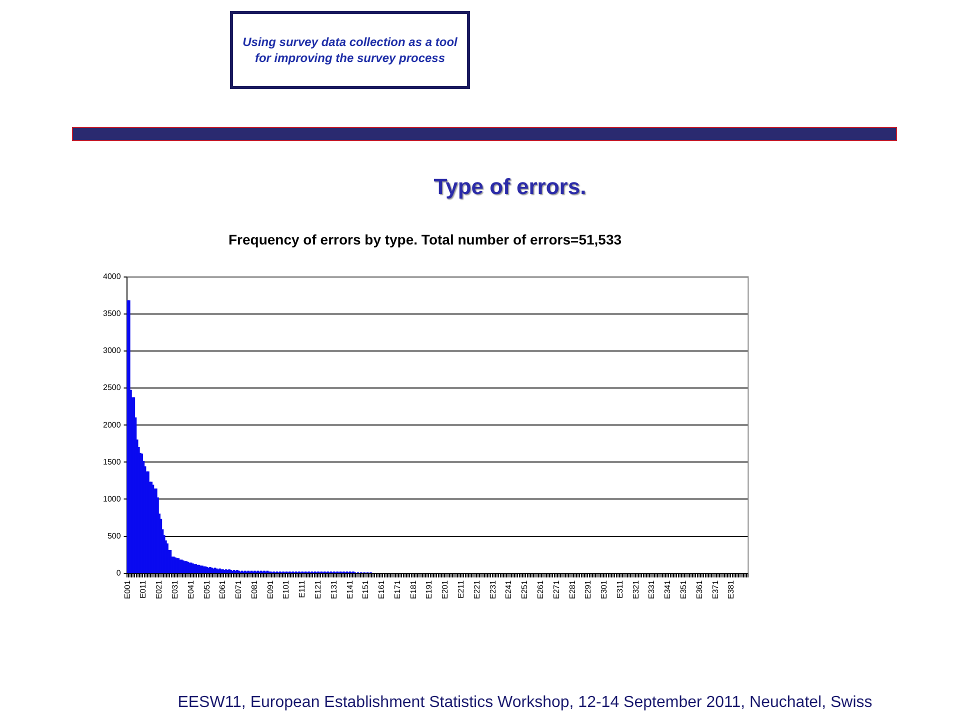 The width and height of the screenshot is (960, 720). What do you see at coordinates (588, 590) in the screenshot?
I see `x-tick-label: E291` at bounding box center [588, 590].